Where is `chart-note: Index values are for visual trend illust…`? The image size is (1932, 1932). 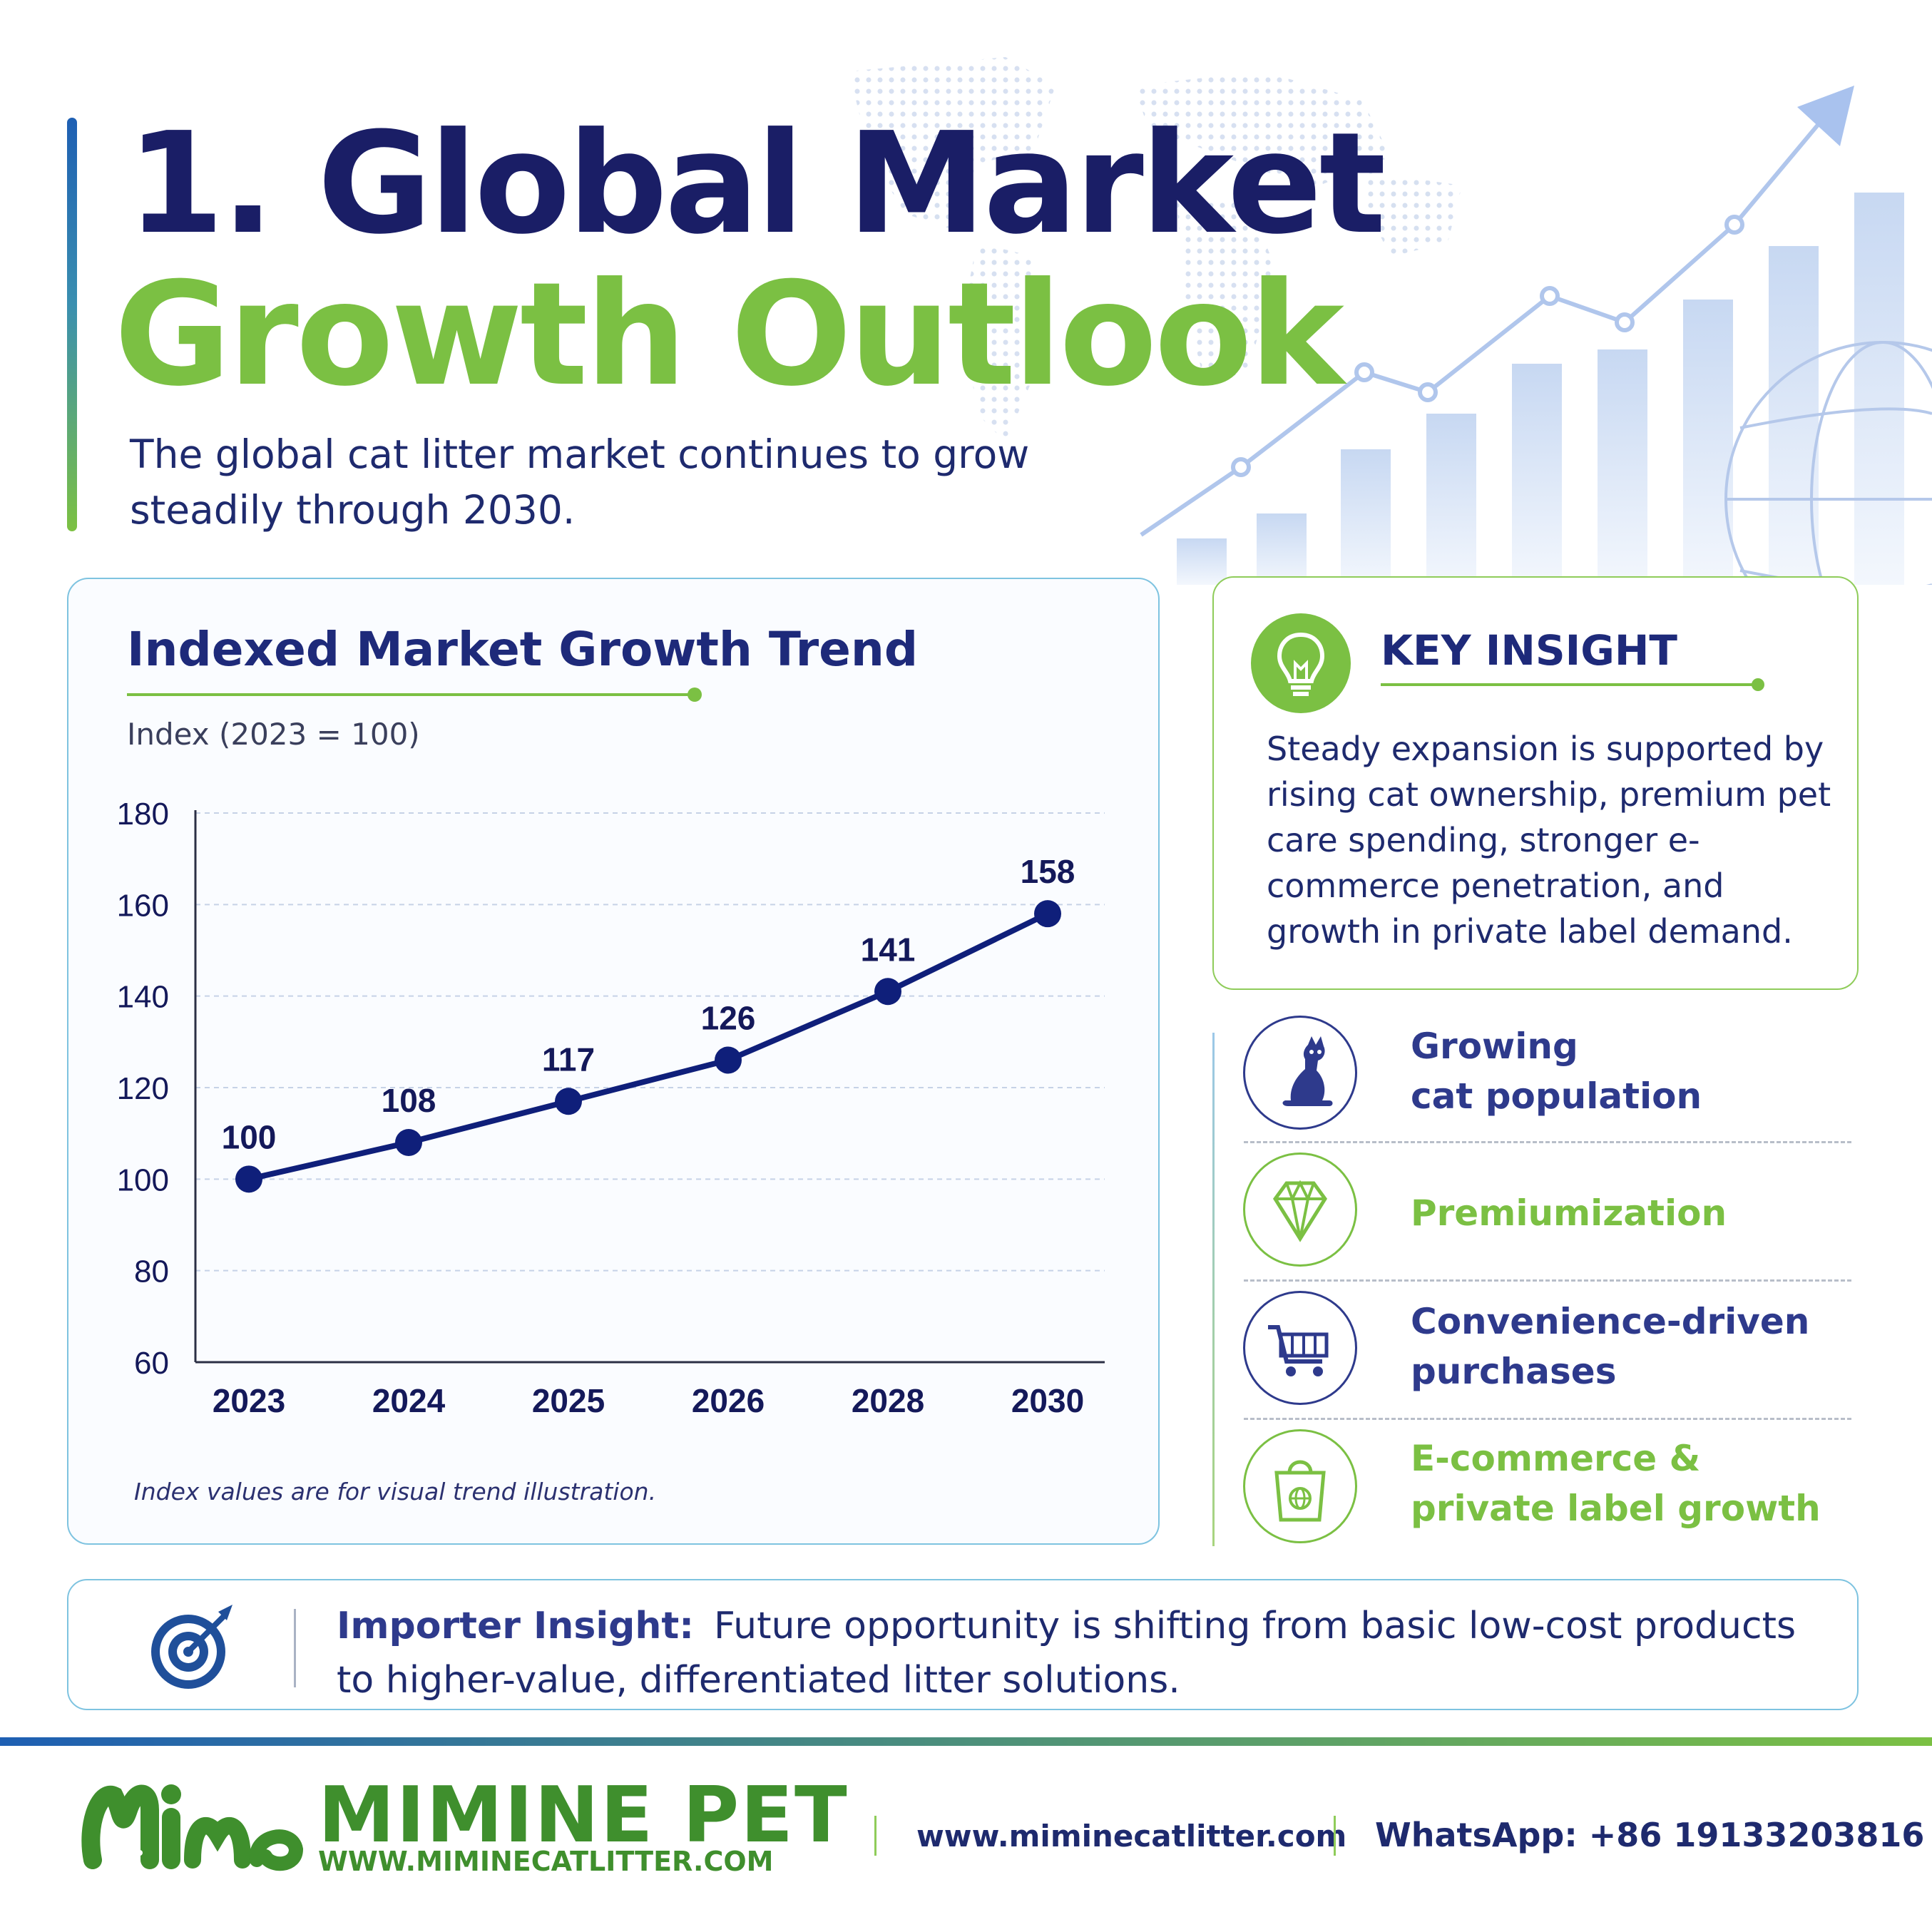 chart-note: Index values are for visual trend illust… is located at coordinates (395, 1492).